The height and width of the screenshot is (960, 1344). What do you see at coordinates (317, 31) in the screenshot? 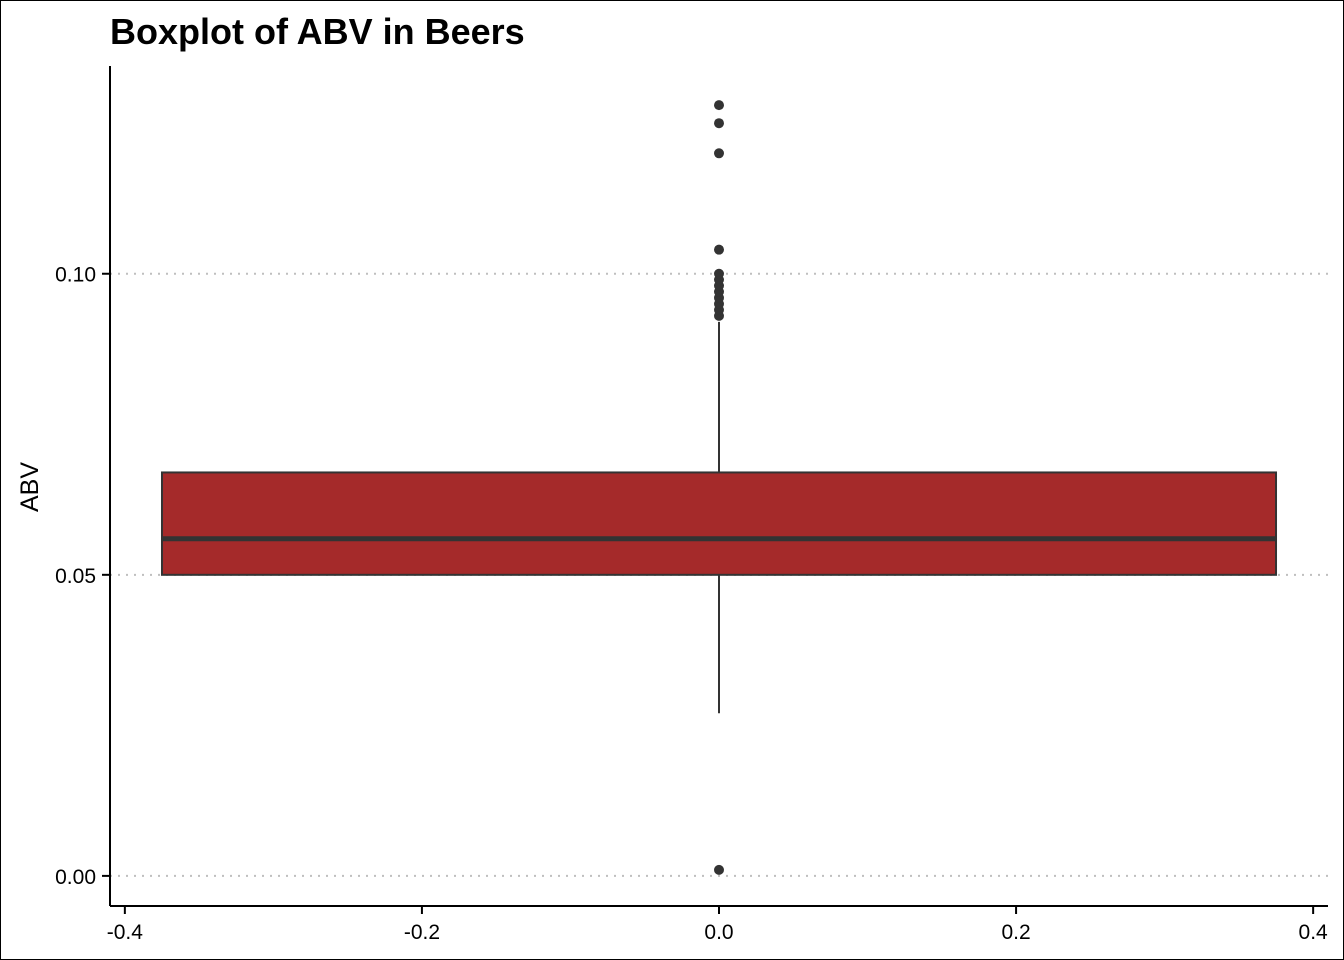
I see `chart-title: Boxplot of ABV in Beers` at bounding box center [317, 31].